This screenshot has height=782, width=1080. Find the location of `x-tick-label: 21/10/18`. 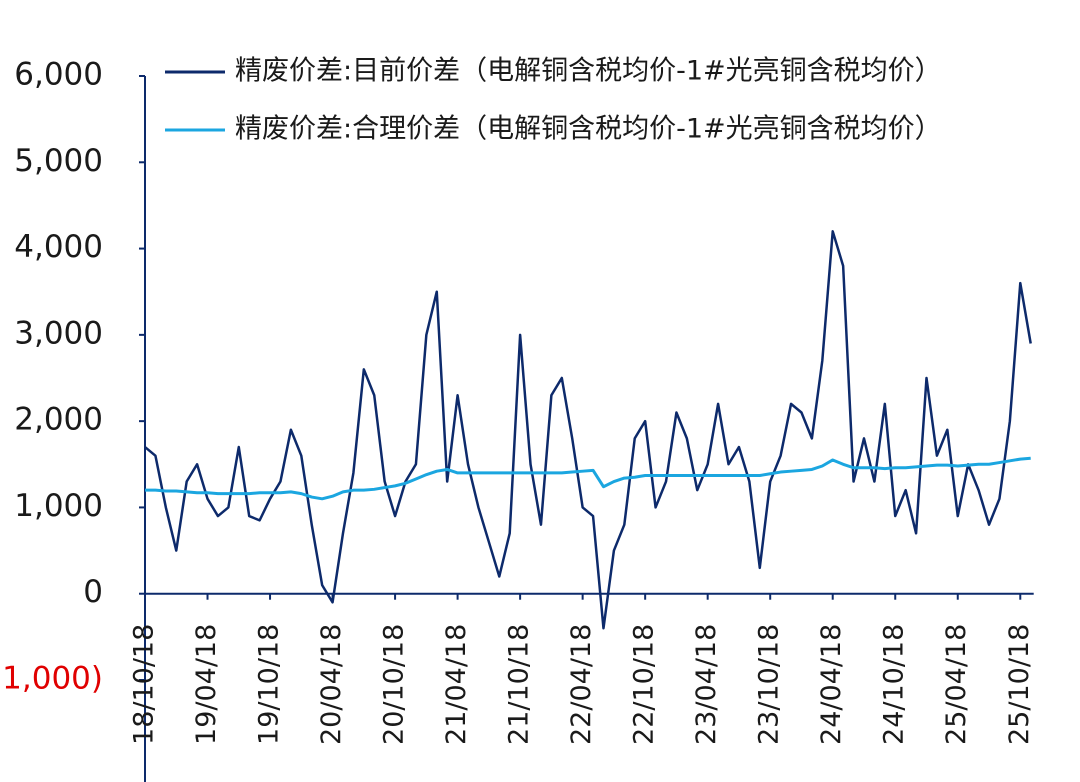

x-tick-label: 21/10/18 is located at coordinates (519, 684).